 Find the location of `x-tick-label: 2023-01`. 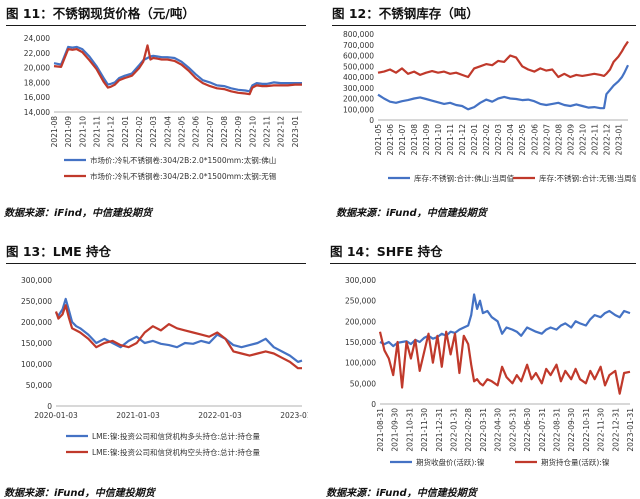

x-tick-label: 2023-01 is located at coordinates (618, 140).